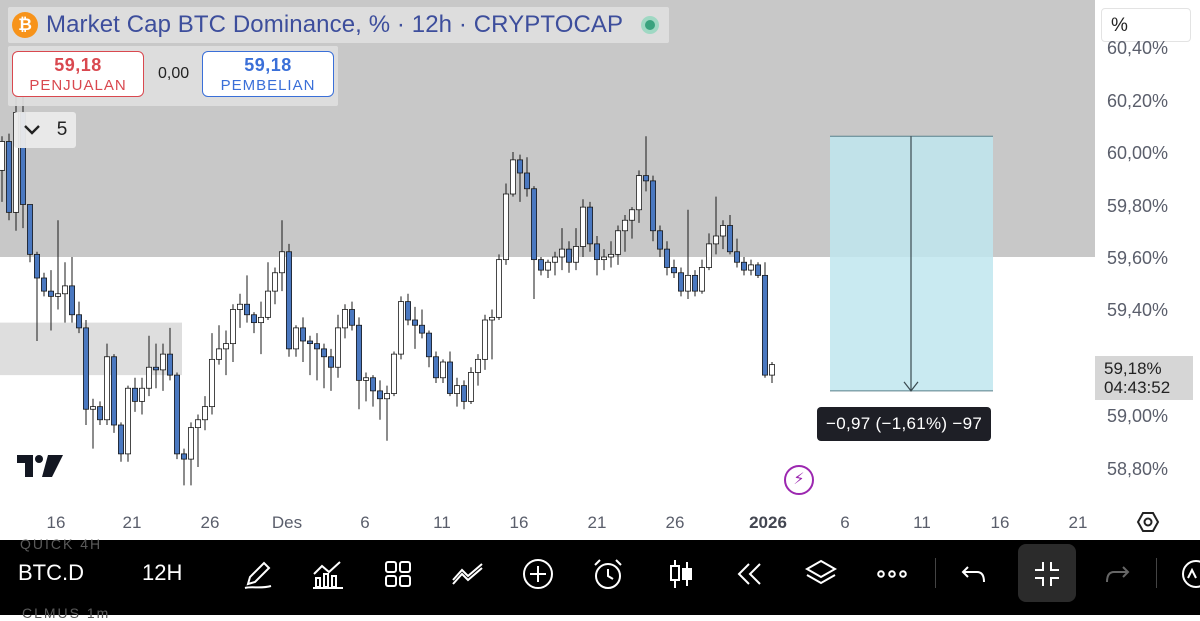  What do you see at coordinates (162, 572) in the screenshot?
I see `interval-button: 12H` at bounding box center [162, 572].